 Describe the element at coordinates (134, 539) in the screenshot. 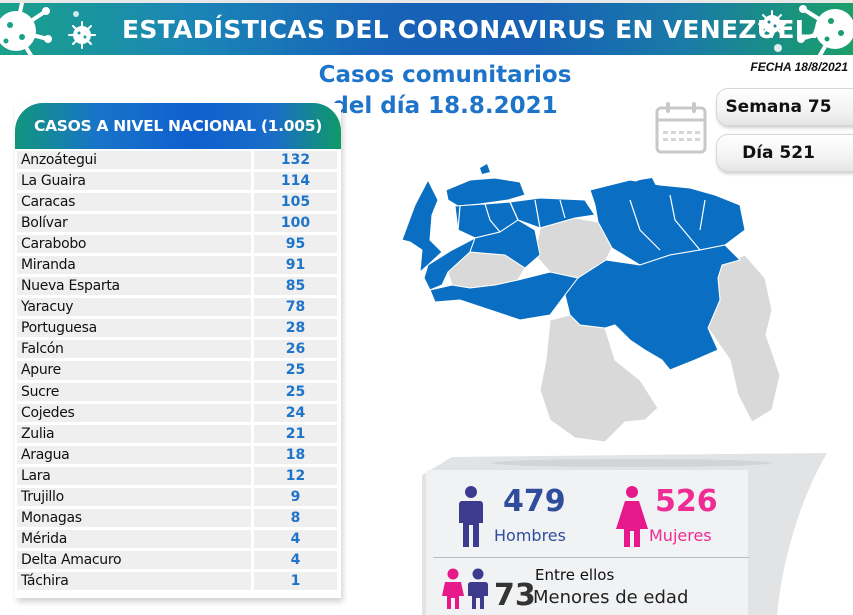

I see `state-name: Mérida` at that location.